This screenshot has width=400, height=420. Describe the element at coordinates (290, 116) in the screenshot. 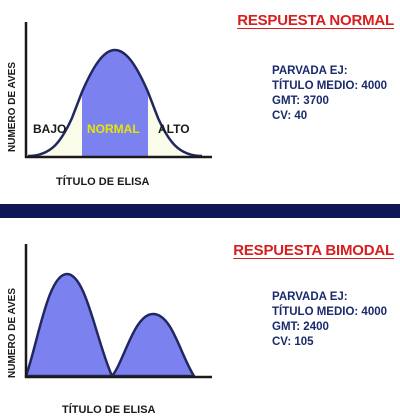

I see `cv-value: CV: 40` at that location.